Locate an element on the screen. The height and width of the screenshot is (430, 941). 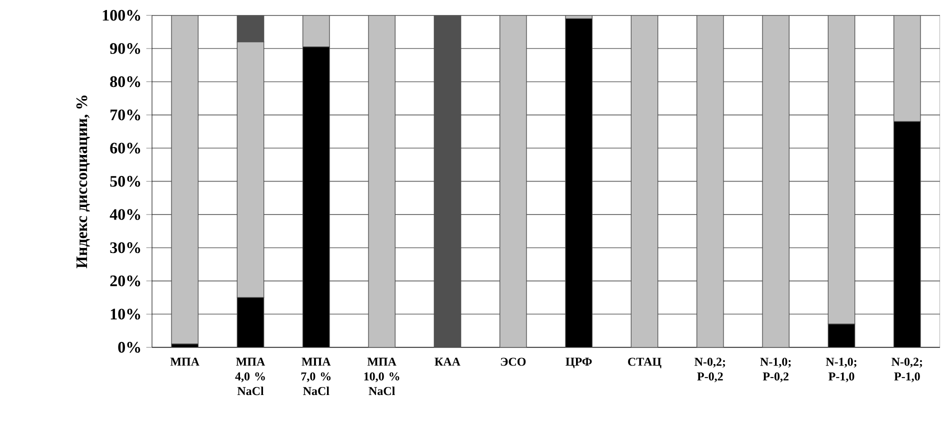
x-tick-label: ЭСО is located at coordinates (513, 362).